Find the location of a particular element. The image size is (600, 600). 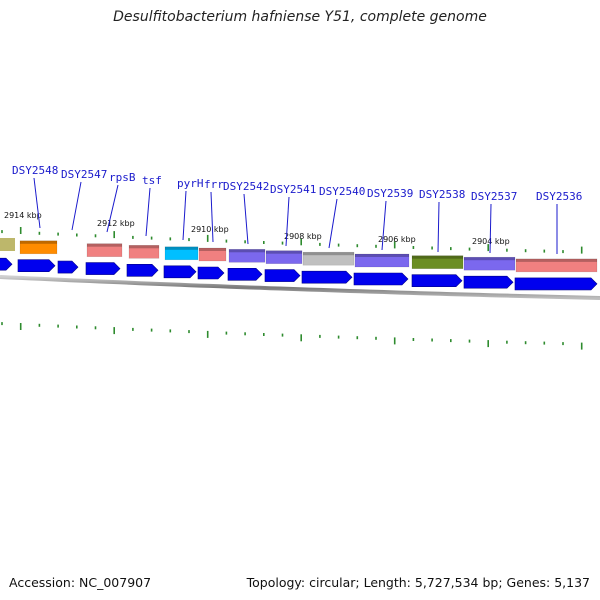

kbp-label: 2910 kbp is located at coordinates (210, 229).